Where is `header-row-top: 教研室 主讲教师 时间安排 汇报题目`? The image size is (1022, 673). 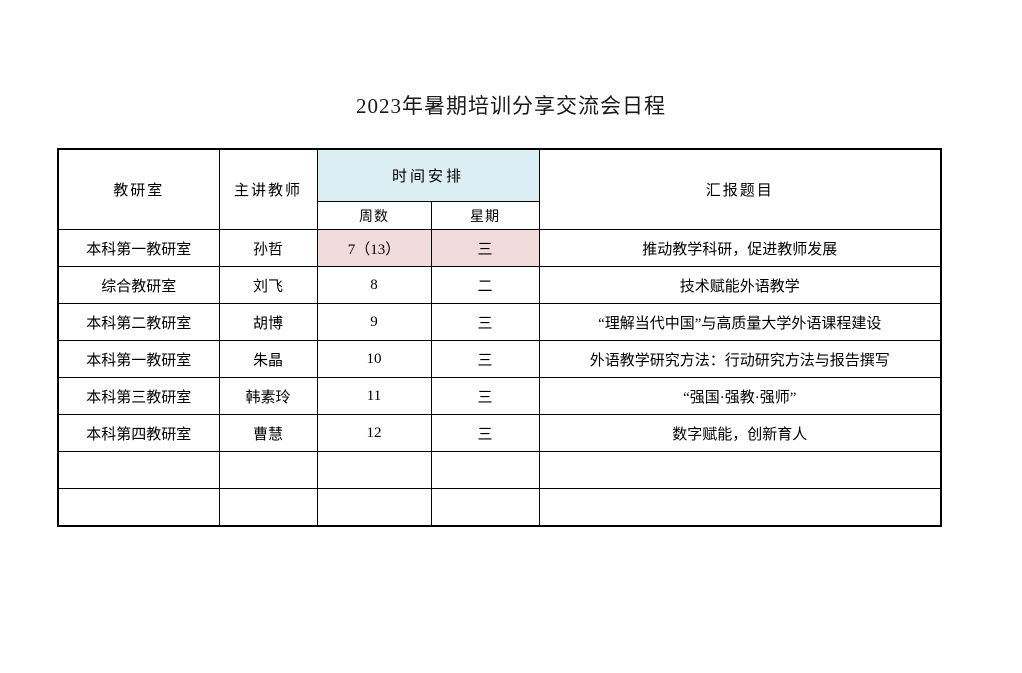
header-row-top: 教研室 主讲教师 时间安排 汇报题目 is located at coordinates (499, 189).